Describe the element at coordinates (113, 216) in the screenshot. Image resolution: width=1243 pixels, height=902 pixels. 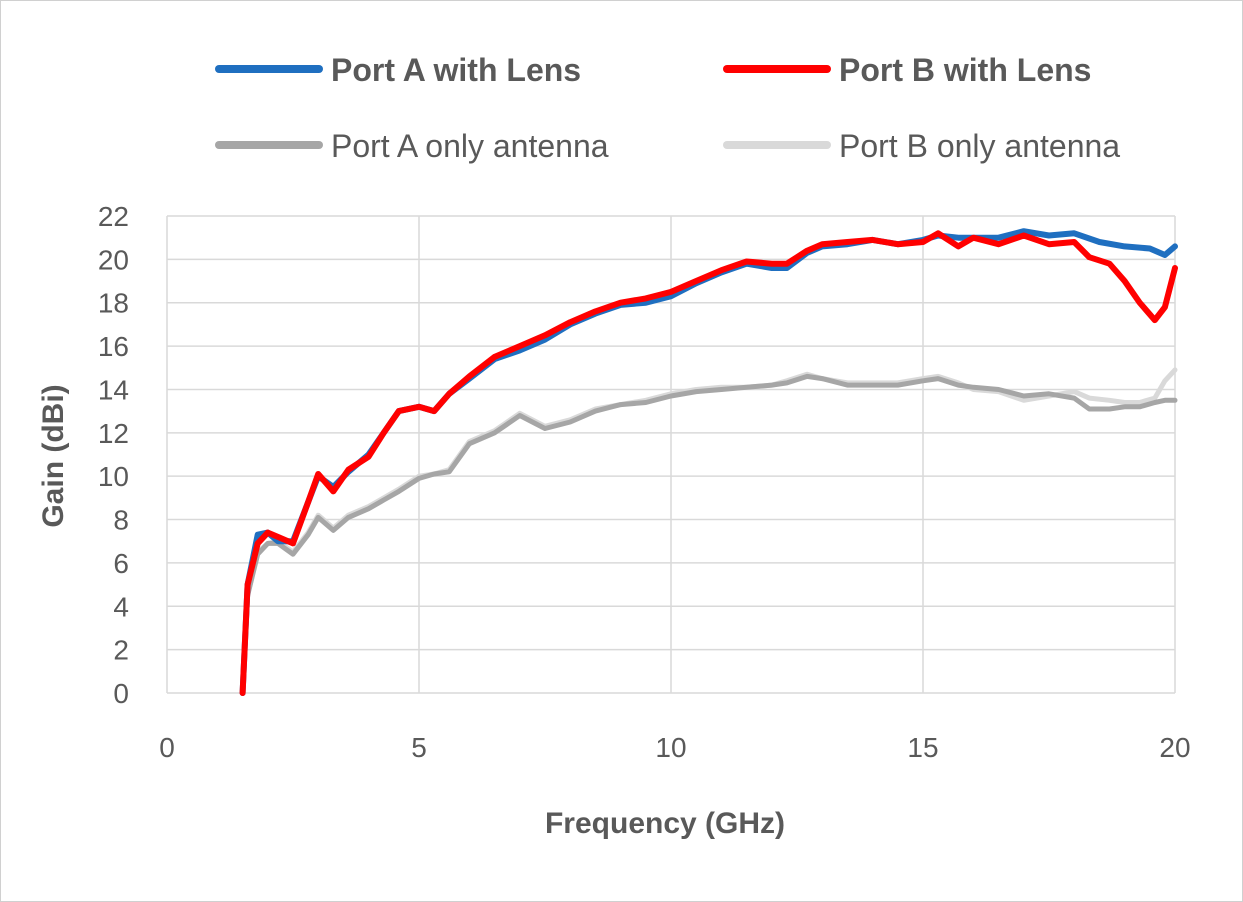
I see `y-tick-label-22: 22` at that location.